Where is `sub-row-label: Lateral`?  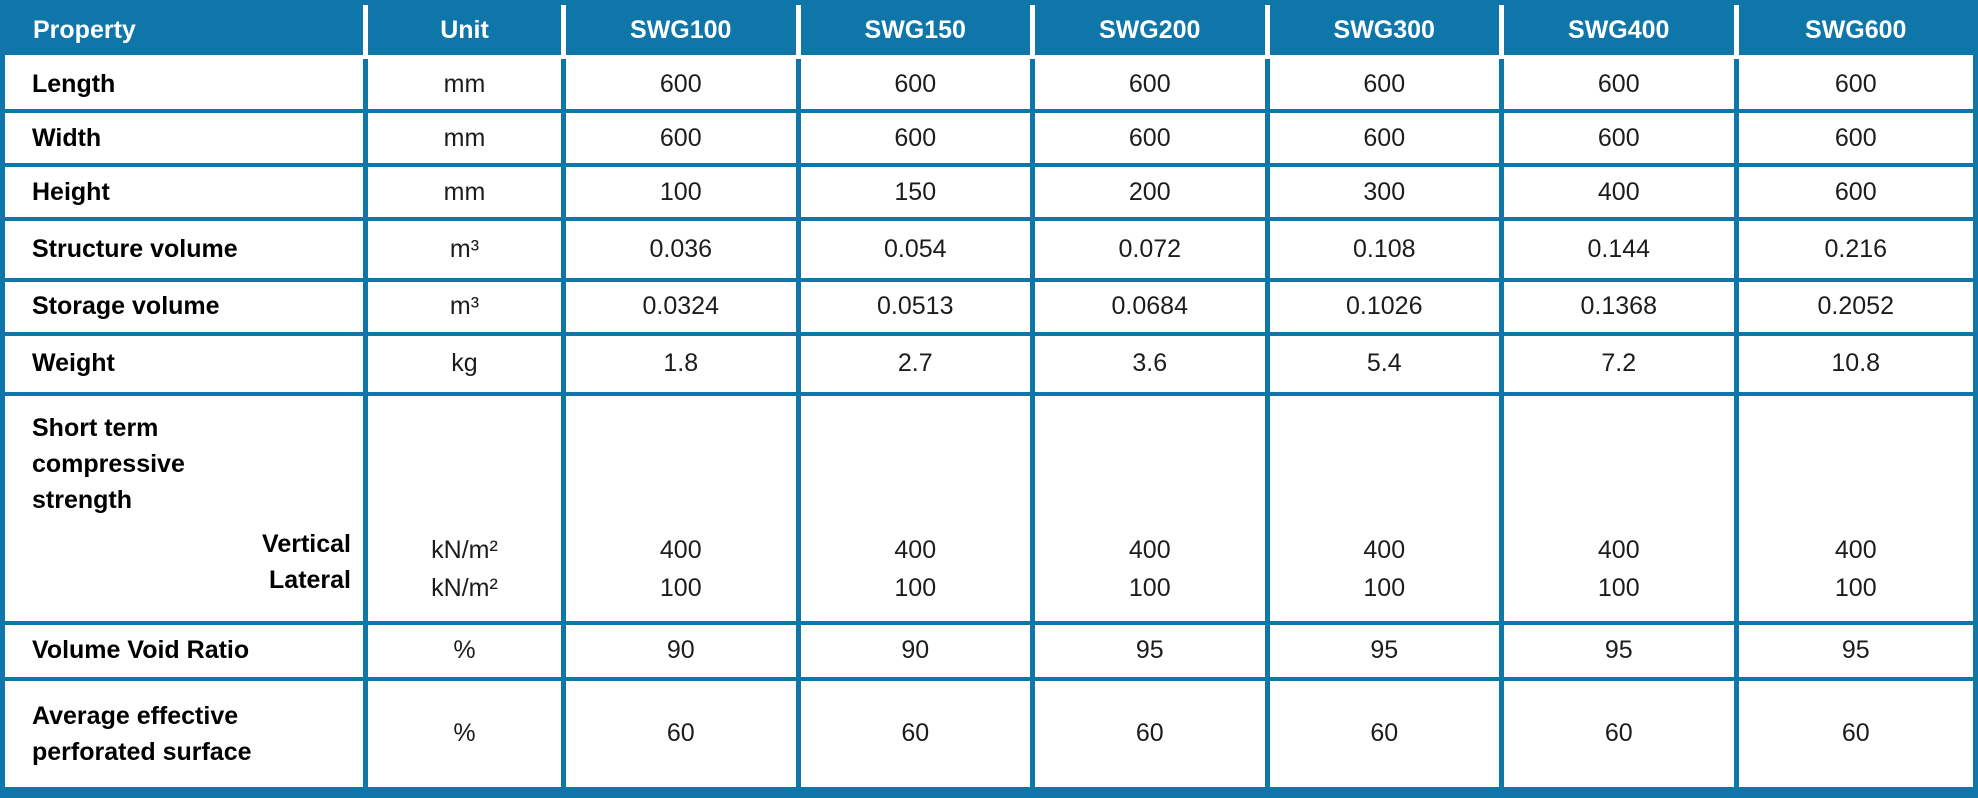
sub-row-label: Lateral is located at coordinates (310, 579).